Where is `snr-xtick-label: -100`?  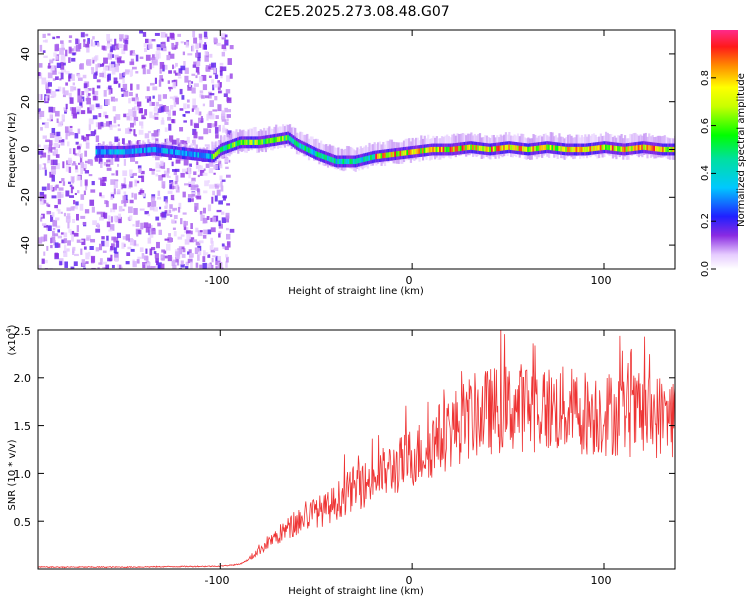
snr-xtick-label: -100 is located at coordinates (217, 580).